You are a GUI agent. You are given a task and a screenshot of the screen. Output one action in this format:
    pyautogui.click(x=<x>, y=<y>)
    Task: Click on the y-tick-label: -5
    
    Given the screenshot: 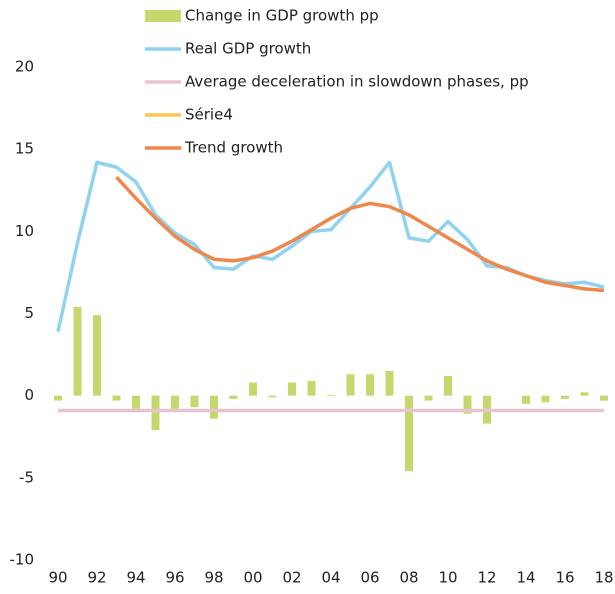 What is the action you would take?
    pyautogui.click(x=26, y=477)
    